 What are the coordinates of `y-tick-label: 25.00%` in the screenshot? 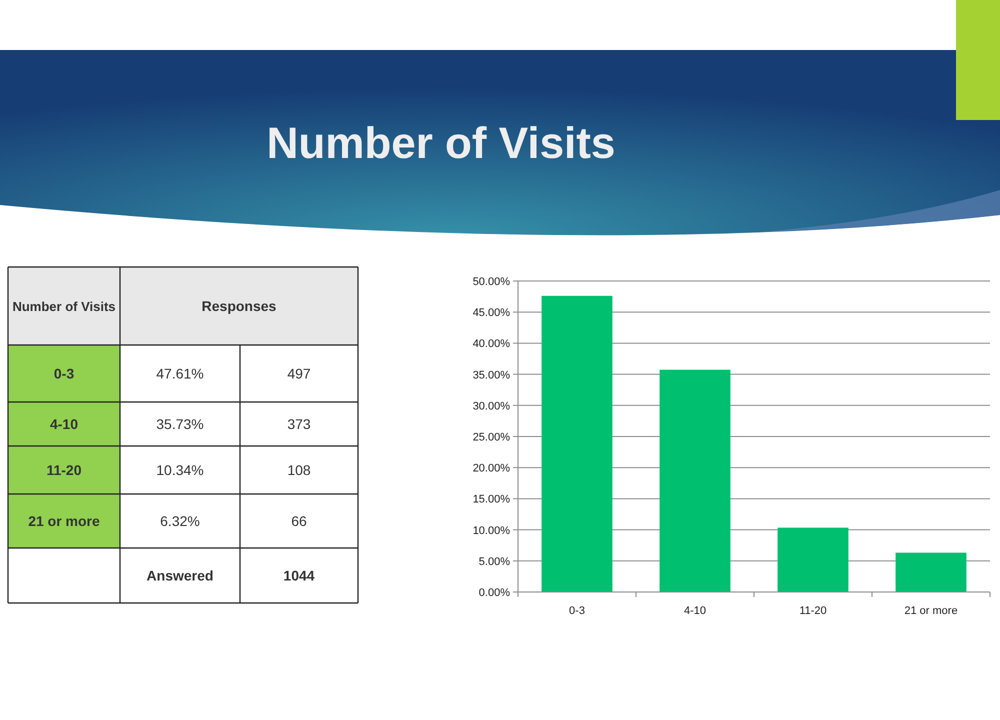 It's located at (491, 438).